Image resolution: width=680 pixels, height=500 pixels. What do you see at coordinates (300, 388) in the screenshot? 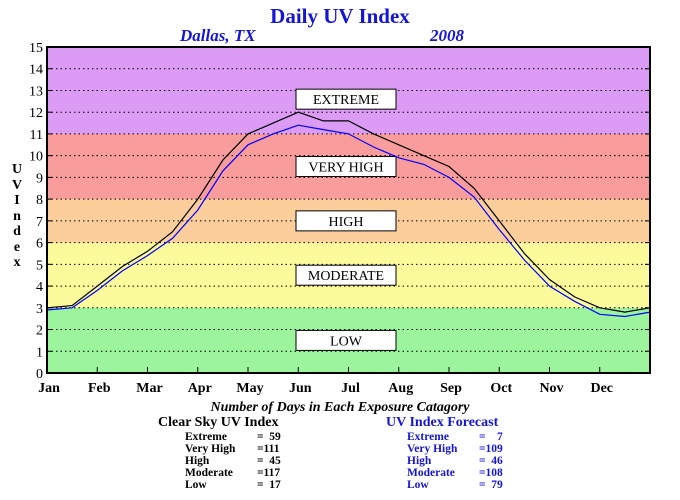
I see `x-tick-label: Jun` at bounding box center [300, 388].